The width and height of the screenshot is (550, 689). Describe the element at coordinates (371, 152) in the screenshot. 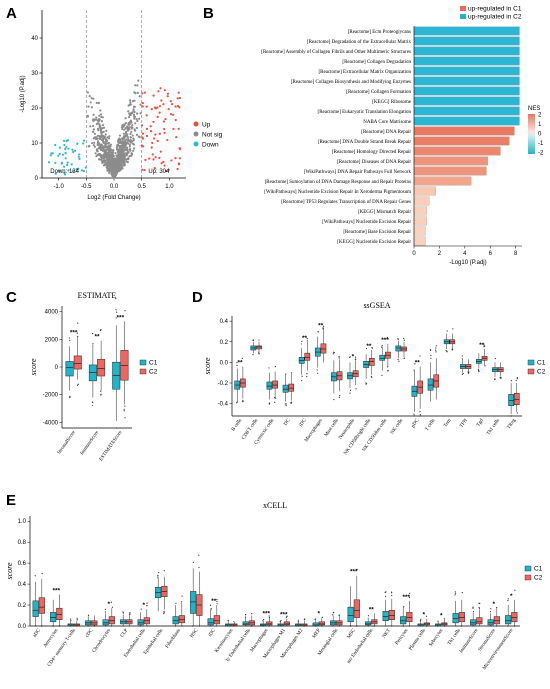

I see `pathway-label: [Reactome] Homology Directed Repair` at that location.